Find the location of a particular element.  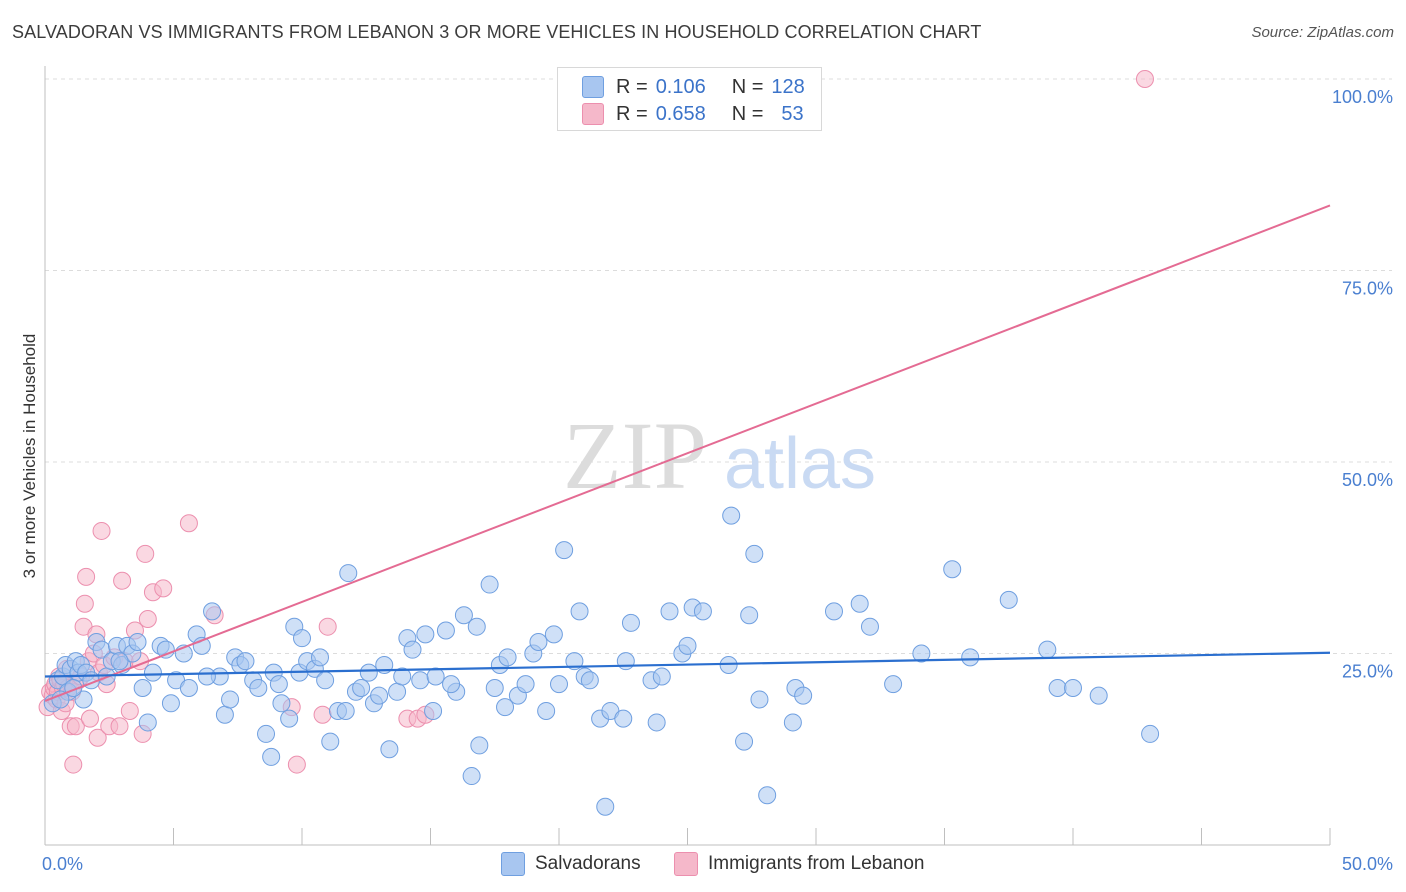

bottom-legend-swatch-salvadorans is located at coordinates (513, 864).